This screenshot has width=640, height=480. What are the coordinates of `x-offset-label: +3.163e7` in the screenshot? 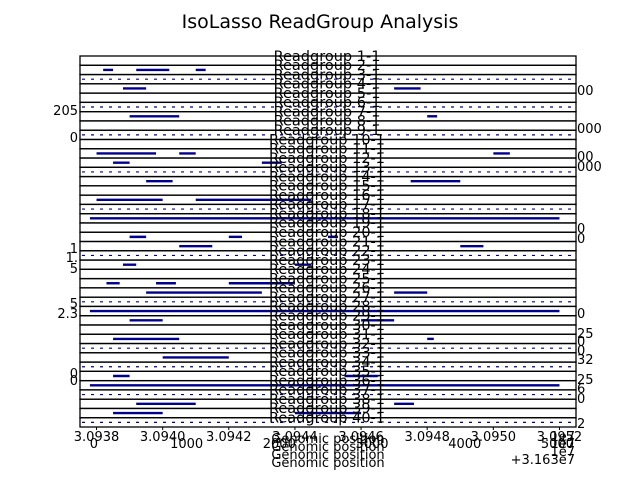 It's located at (543, 460).